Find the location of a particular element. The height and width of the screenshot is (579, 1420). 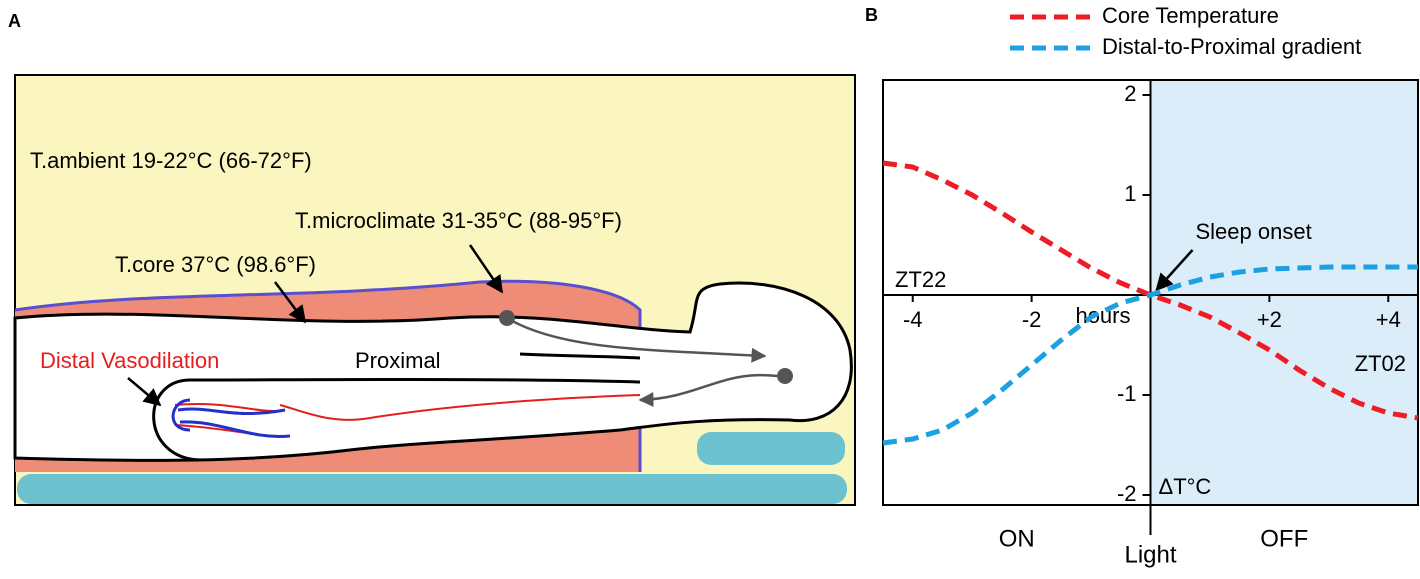

annotation: ZT02 is located at coordinates (1380, 363).